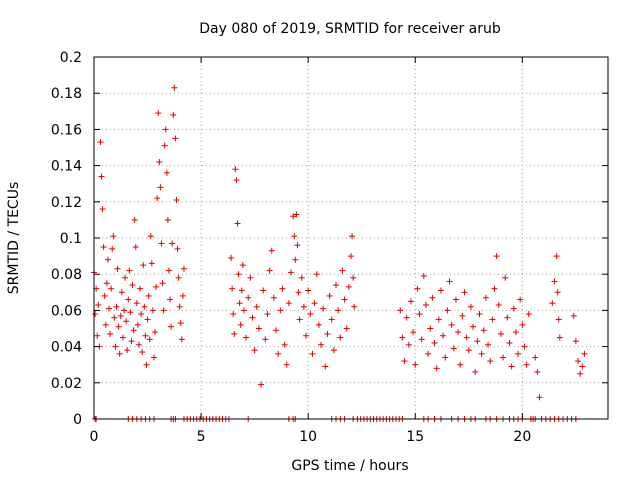 This screenshot has width=640, height=480. I want to click on y-tick-label: 0.04, so click(66, 348).